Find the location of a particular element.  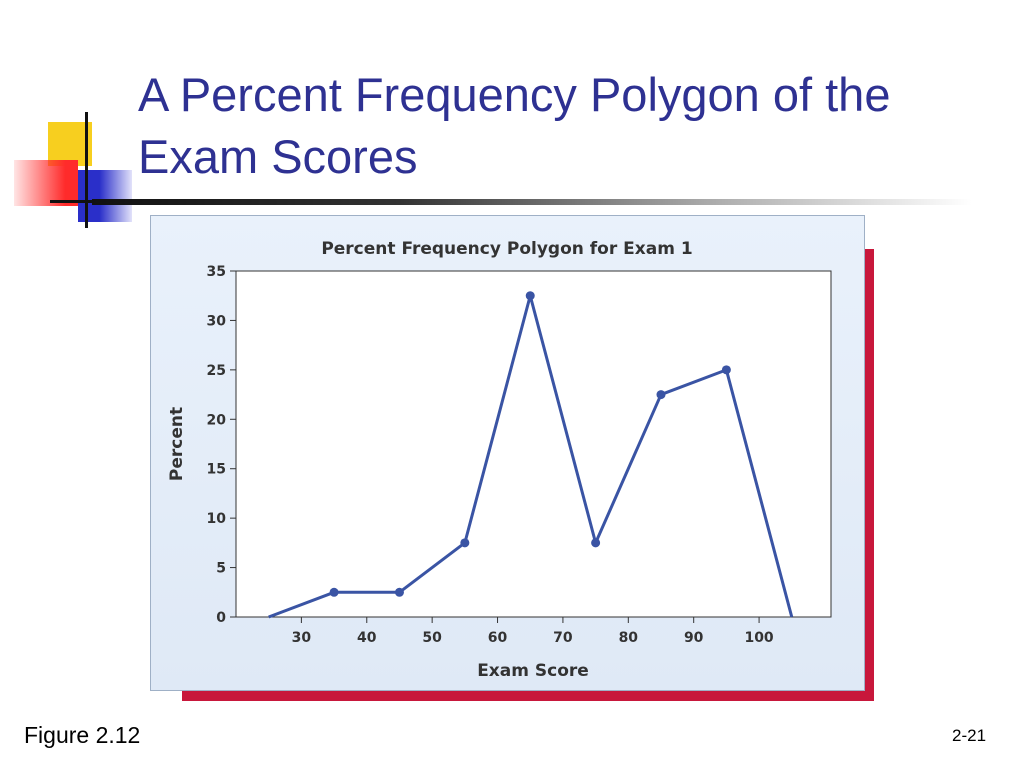

logo-vertical-line is located at coordinates (86, 170).